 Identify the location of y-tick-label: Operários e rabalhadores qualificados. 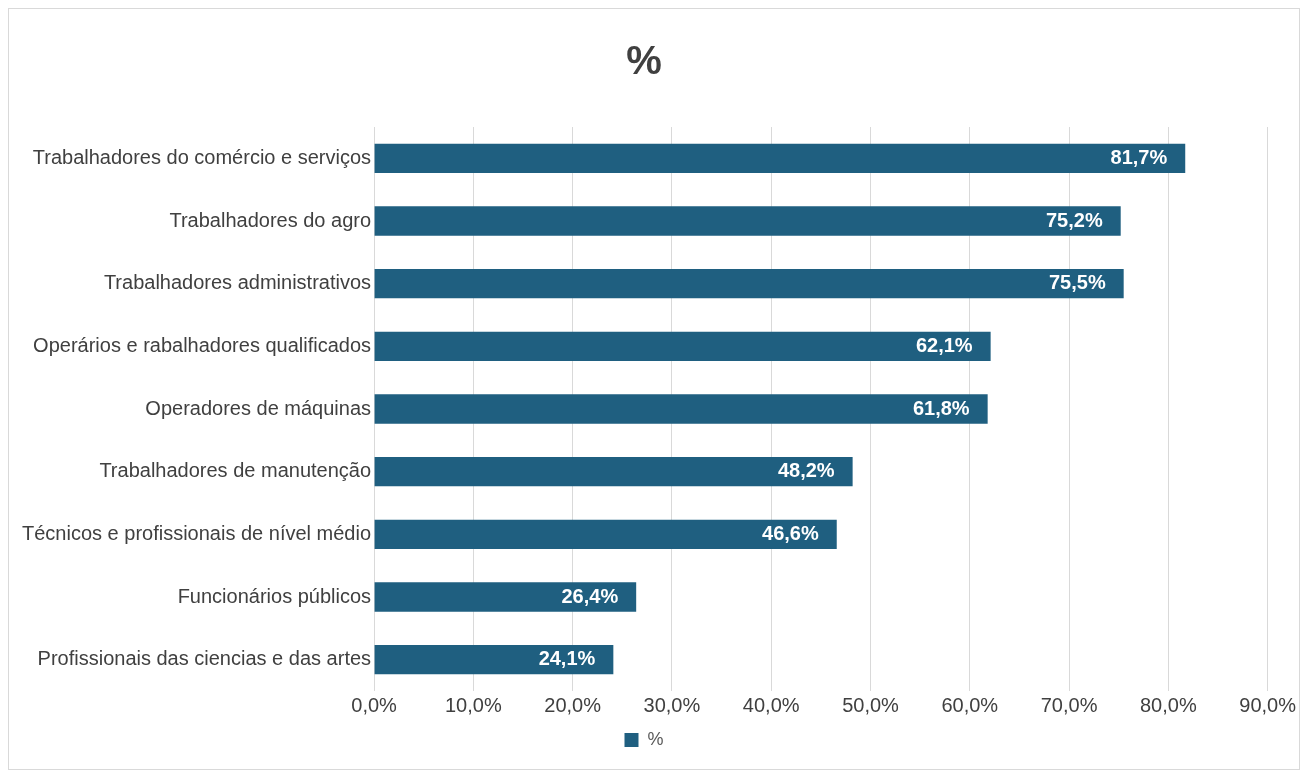
(202, 344).